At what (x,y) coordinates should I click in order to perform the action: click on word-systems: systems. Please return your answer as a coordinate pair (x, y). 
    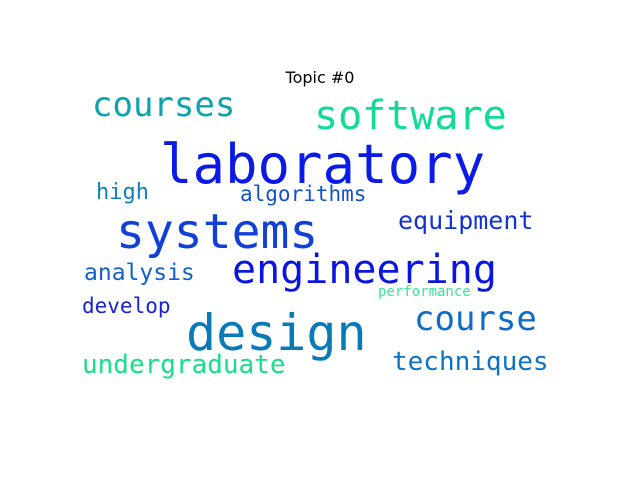
    Looking at the image, I should click on (217, 232).